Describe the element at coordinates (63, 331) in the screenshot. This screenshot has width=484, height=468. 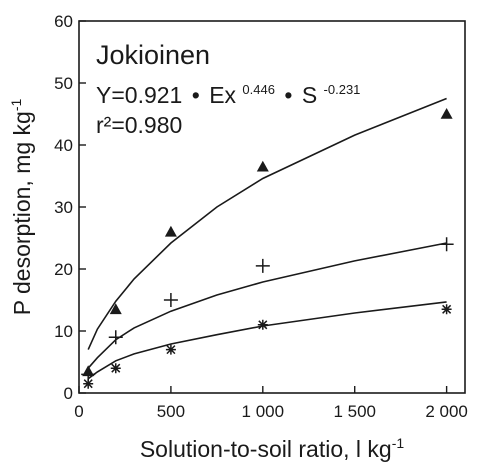
I see `y-tick-label: 10` at that location.